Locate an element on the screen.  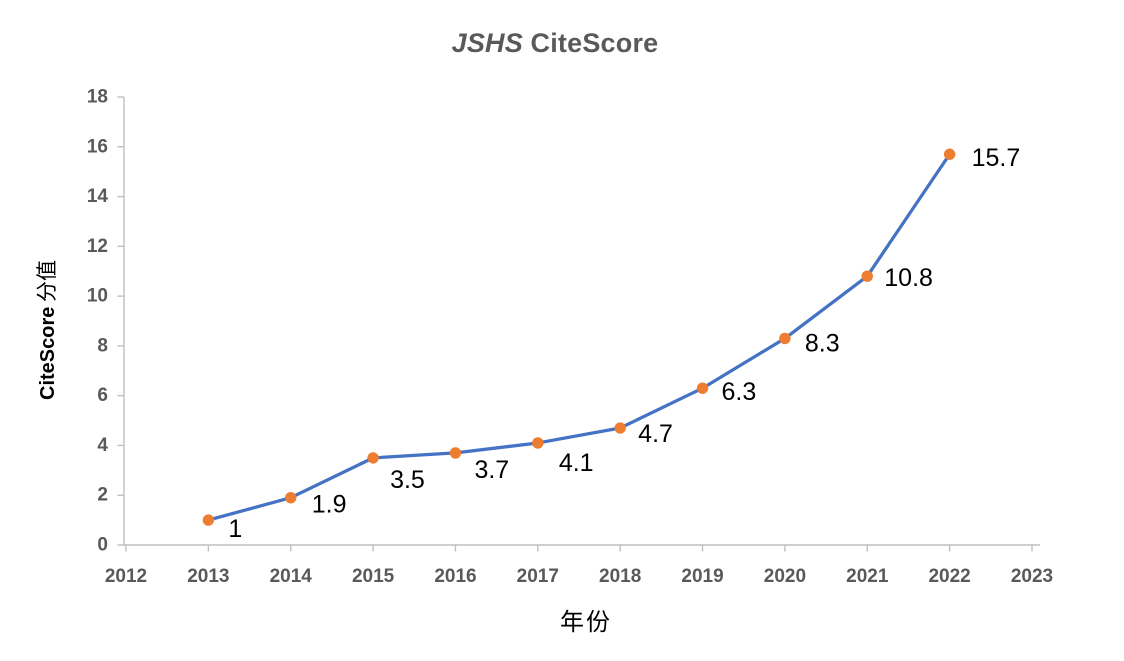
data-point-label: 4.1 is located at coordinates (576, 463).